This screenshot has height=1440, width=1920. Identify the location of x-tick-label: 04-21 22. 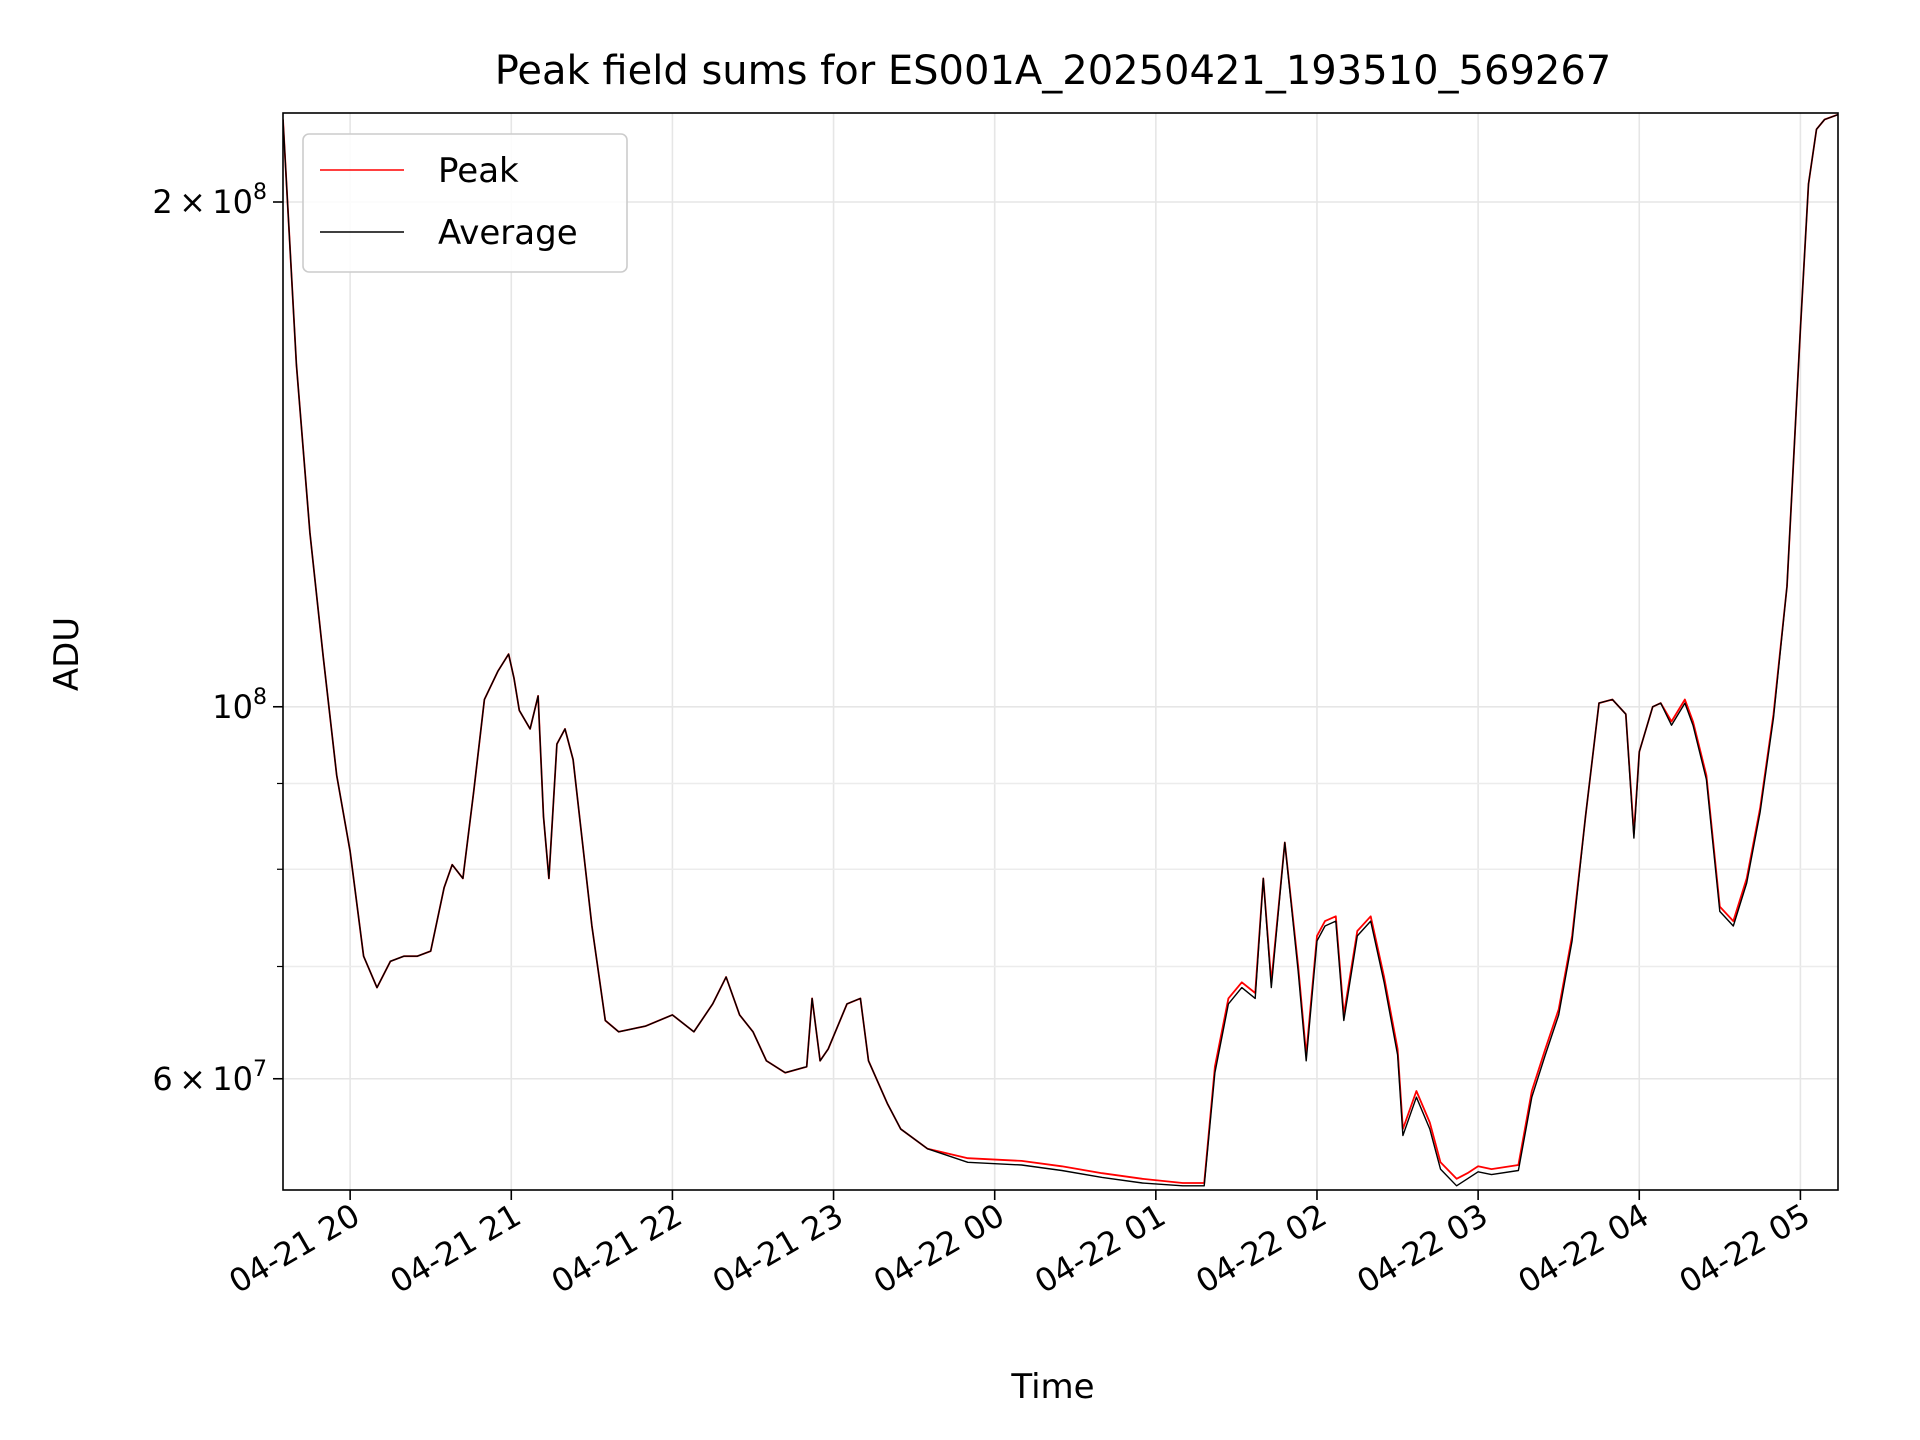
(617, 1248).